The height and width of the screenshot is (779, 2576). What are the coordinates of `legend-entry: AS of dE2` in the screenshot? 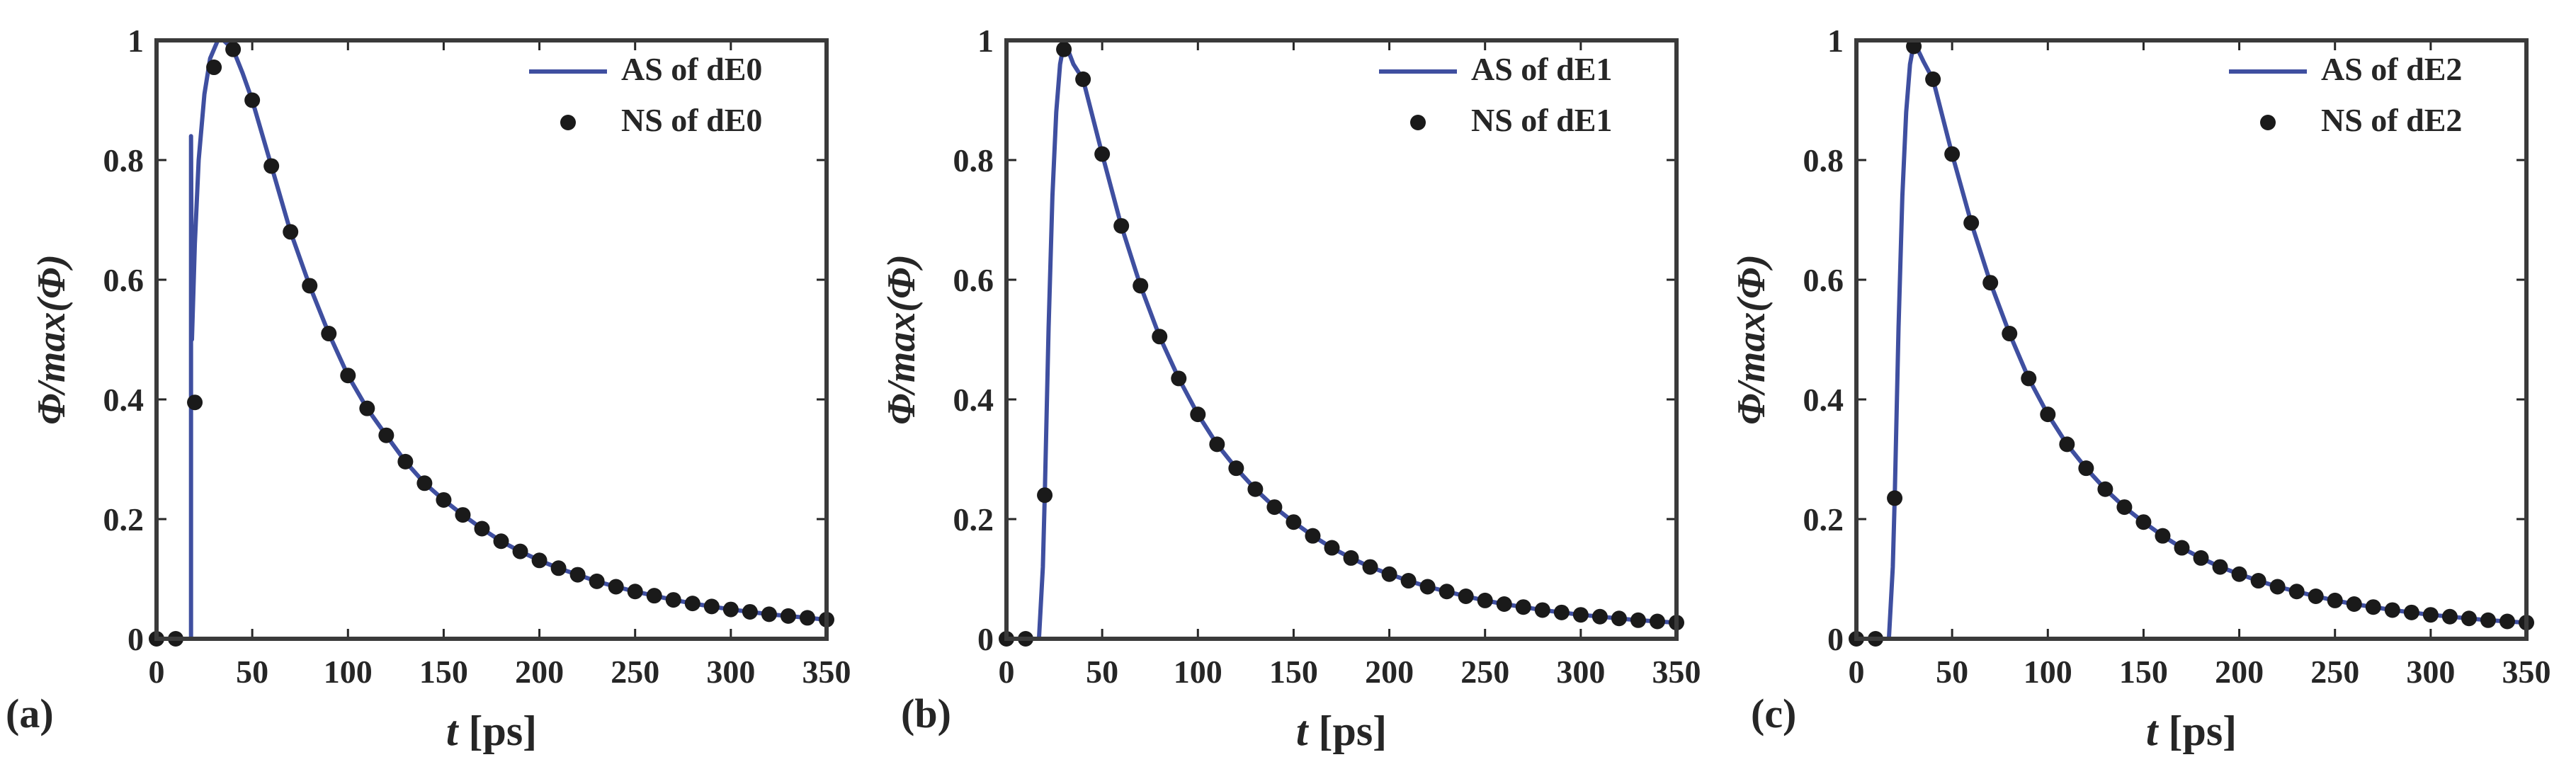 It's located at (2391, 69).